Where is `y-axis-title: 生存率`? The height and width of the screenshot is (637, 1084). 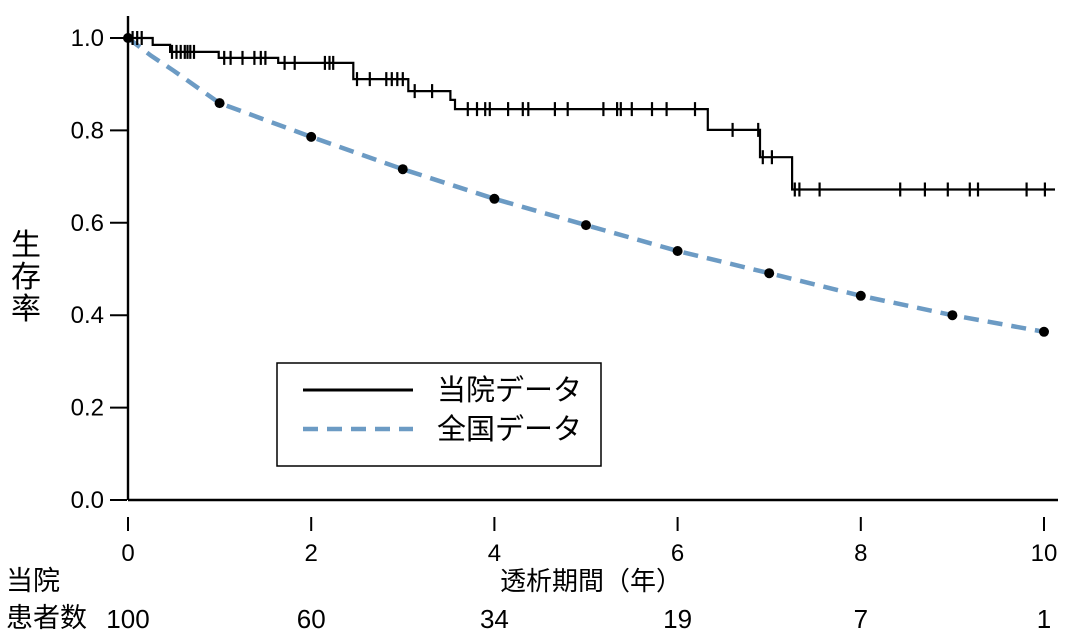 y-axis-title: 生存率 is located at coordinates (26, 277).